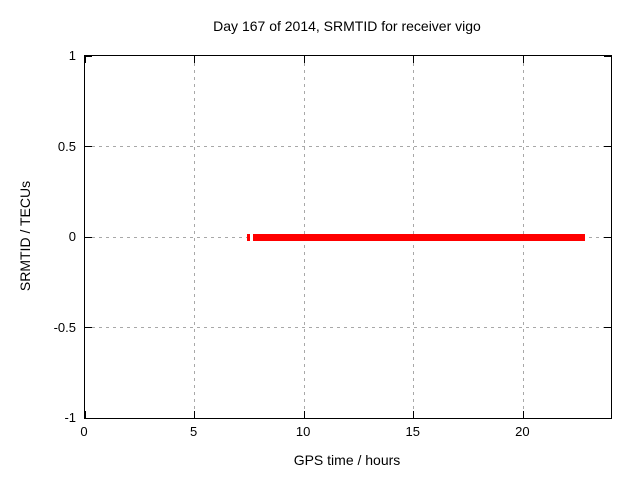 This screenshot has height=480, width=640. I want to click on y-tick-label: 0.5, so click(66, 146).